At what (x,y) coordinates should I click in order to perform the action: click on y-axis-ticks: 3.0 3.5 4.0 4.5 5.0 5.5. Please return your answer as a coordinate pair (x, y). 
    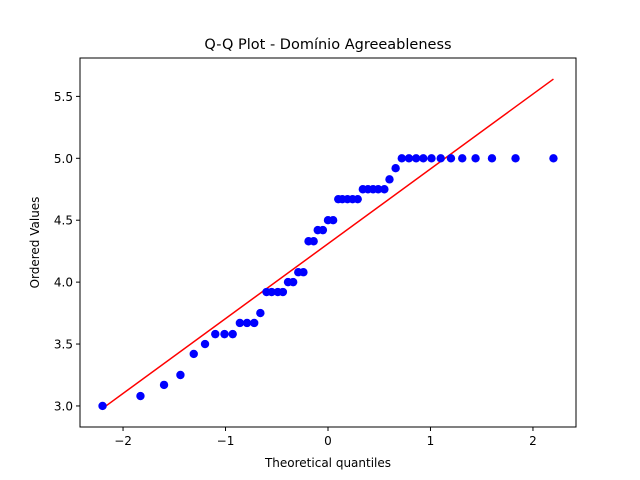
    Looking at the image, I should click on (67, 251).